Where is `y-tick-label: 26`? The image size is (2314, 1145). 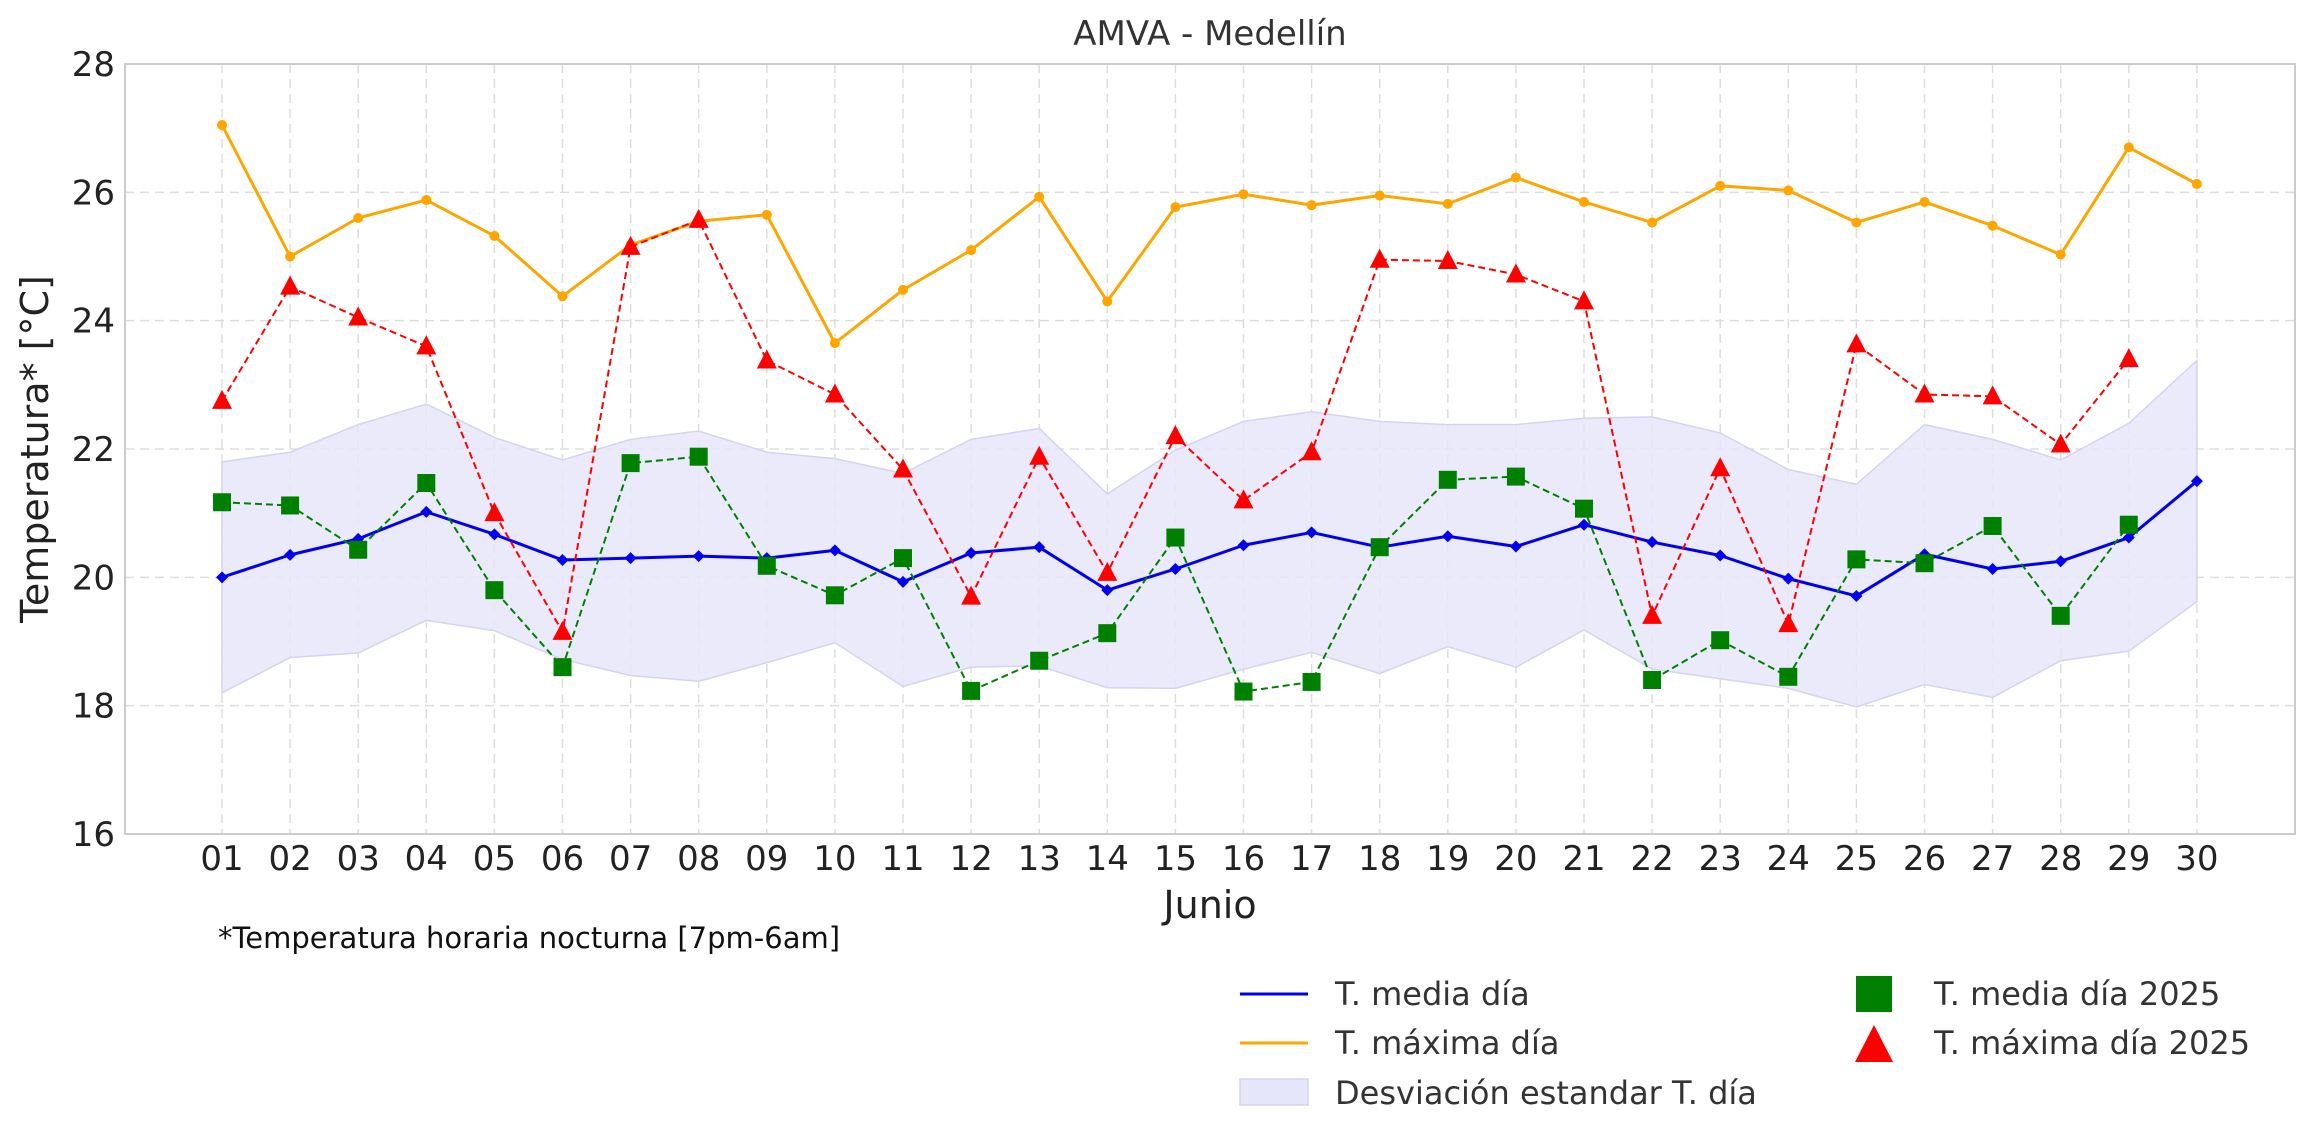
y-tick-label: 26 is located at coordinates (93, 193).